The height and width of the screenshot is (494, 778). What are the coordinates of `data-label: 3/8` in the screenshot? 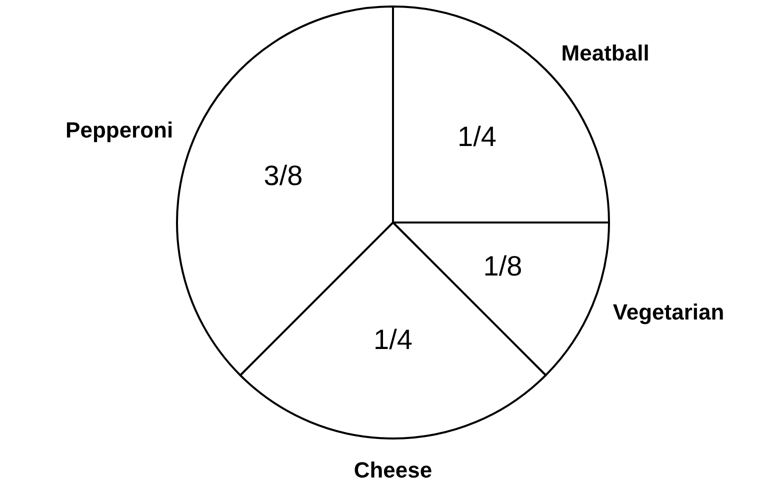 It's located at (283, 175).